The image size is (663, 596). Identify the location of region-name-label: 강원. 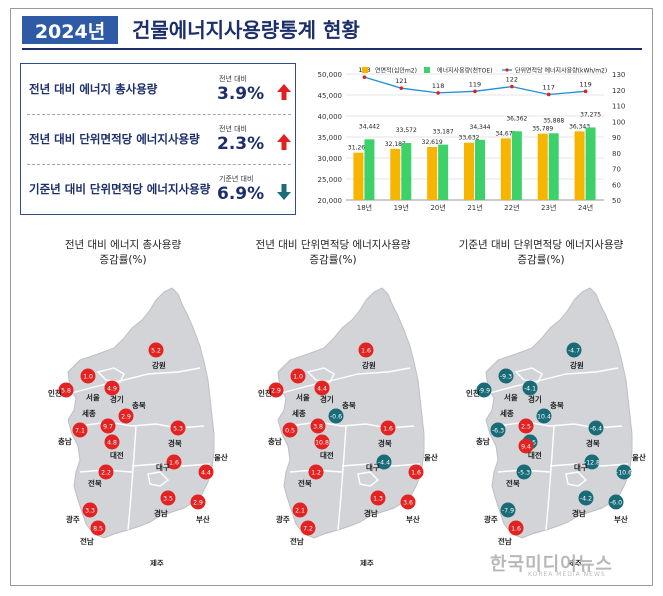
(159, 365).